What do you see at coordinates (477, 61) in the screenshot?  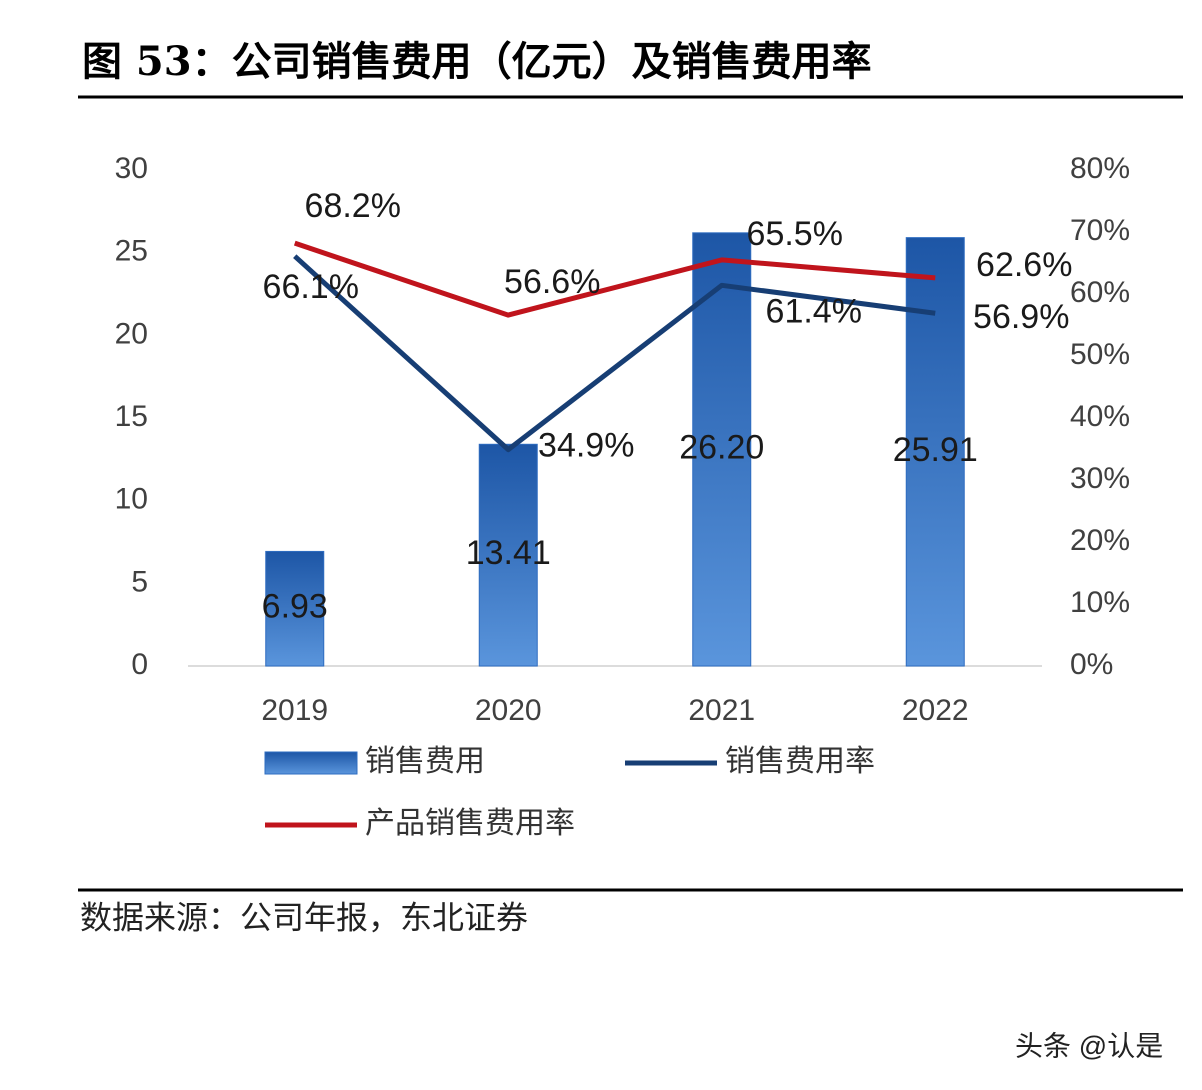 I see `chart-title: 图 53：公司销售费用（亿元）及销售费用率` at bounding box center [477, 61].